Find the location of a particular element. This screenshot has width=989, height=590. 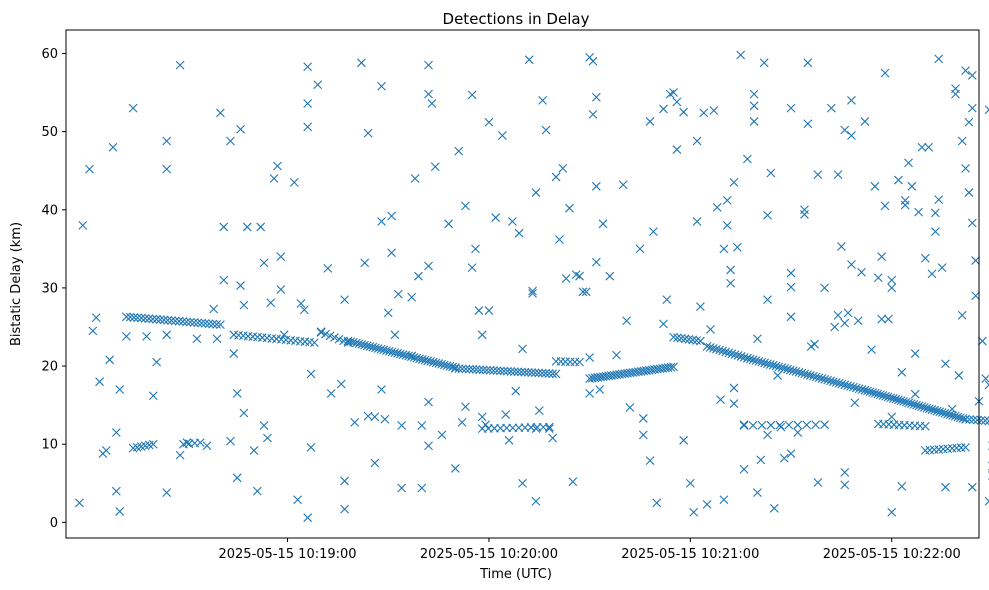

y-tick-label: 60 is located at coordinates (49, 54).